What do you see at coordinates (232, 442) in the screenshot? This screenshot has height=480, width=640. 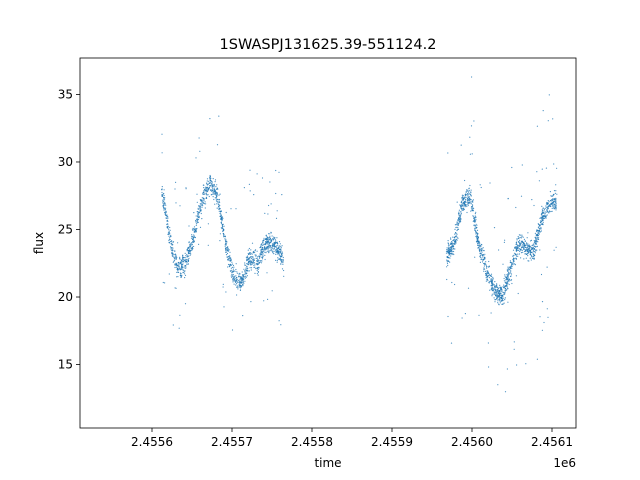 I see `x-tick-label: 2.4557` at bounding box center [232, 442].